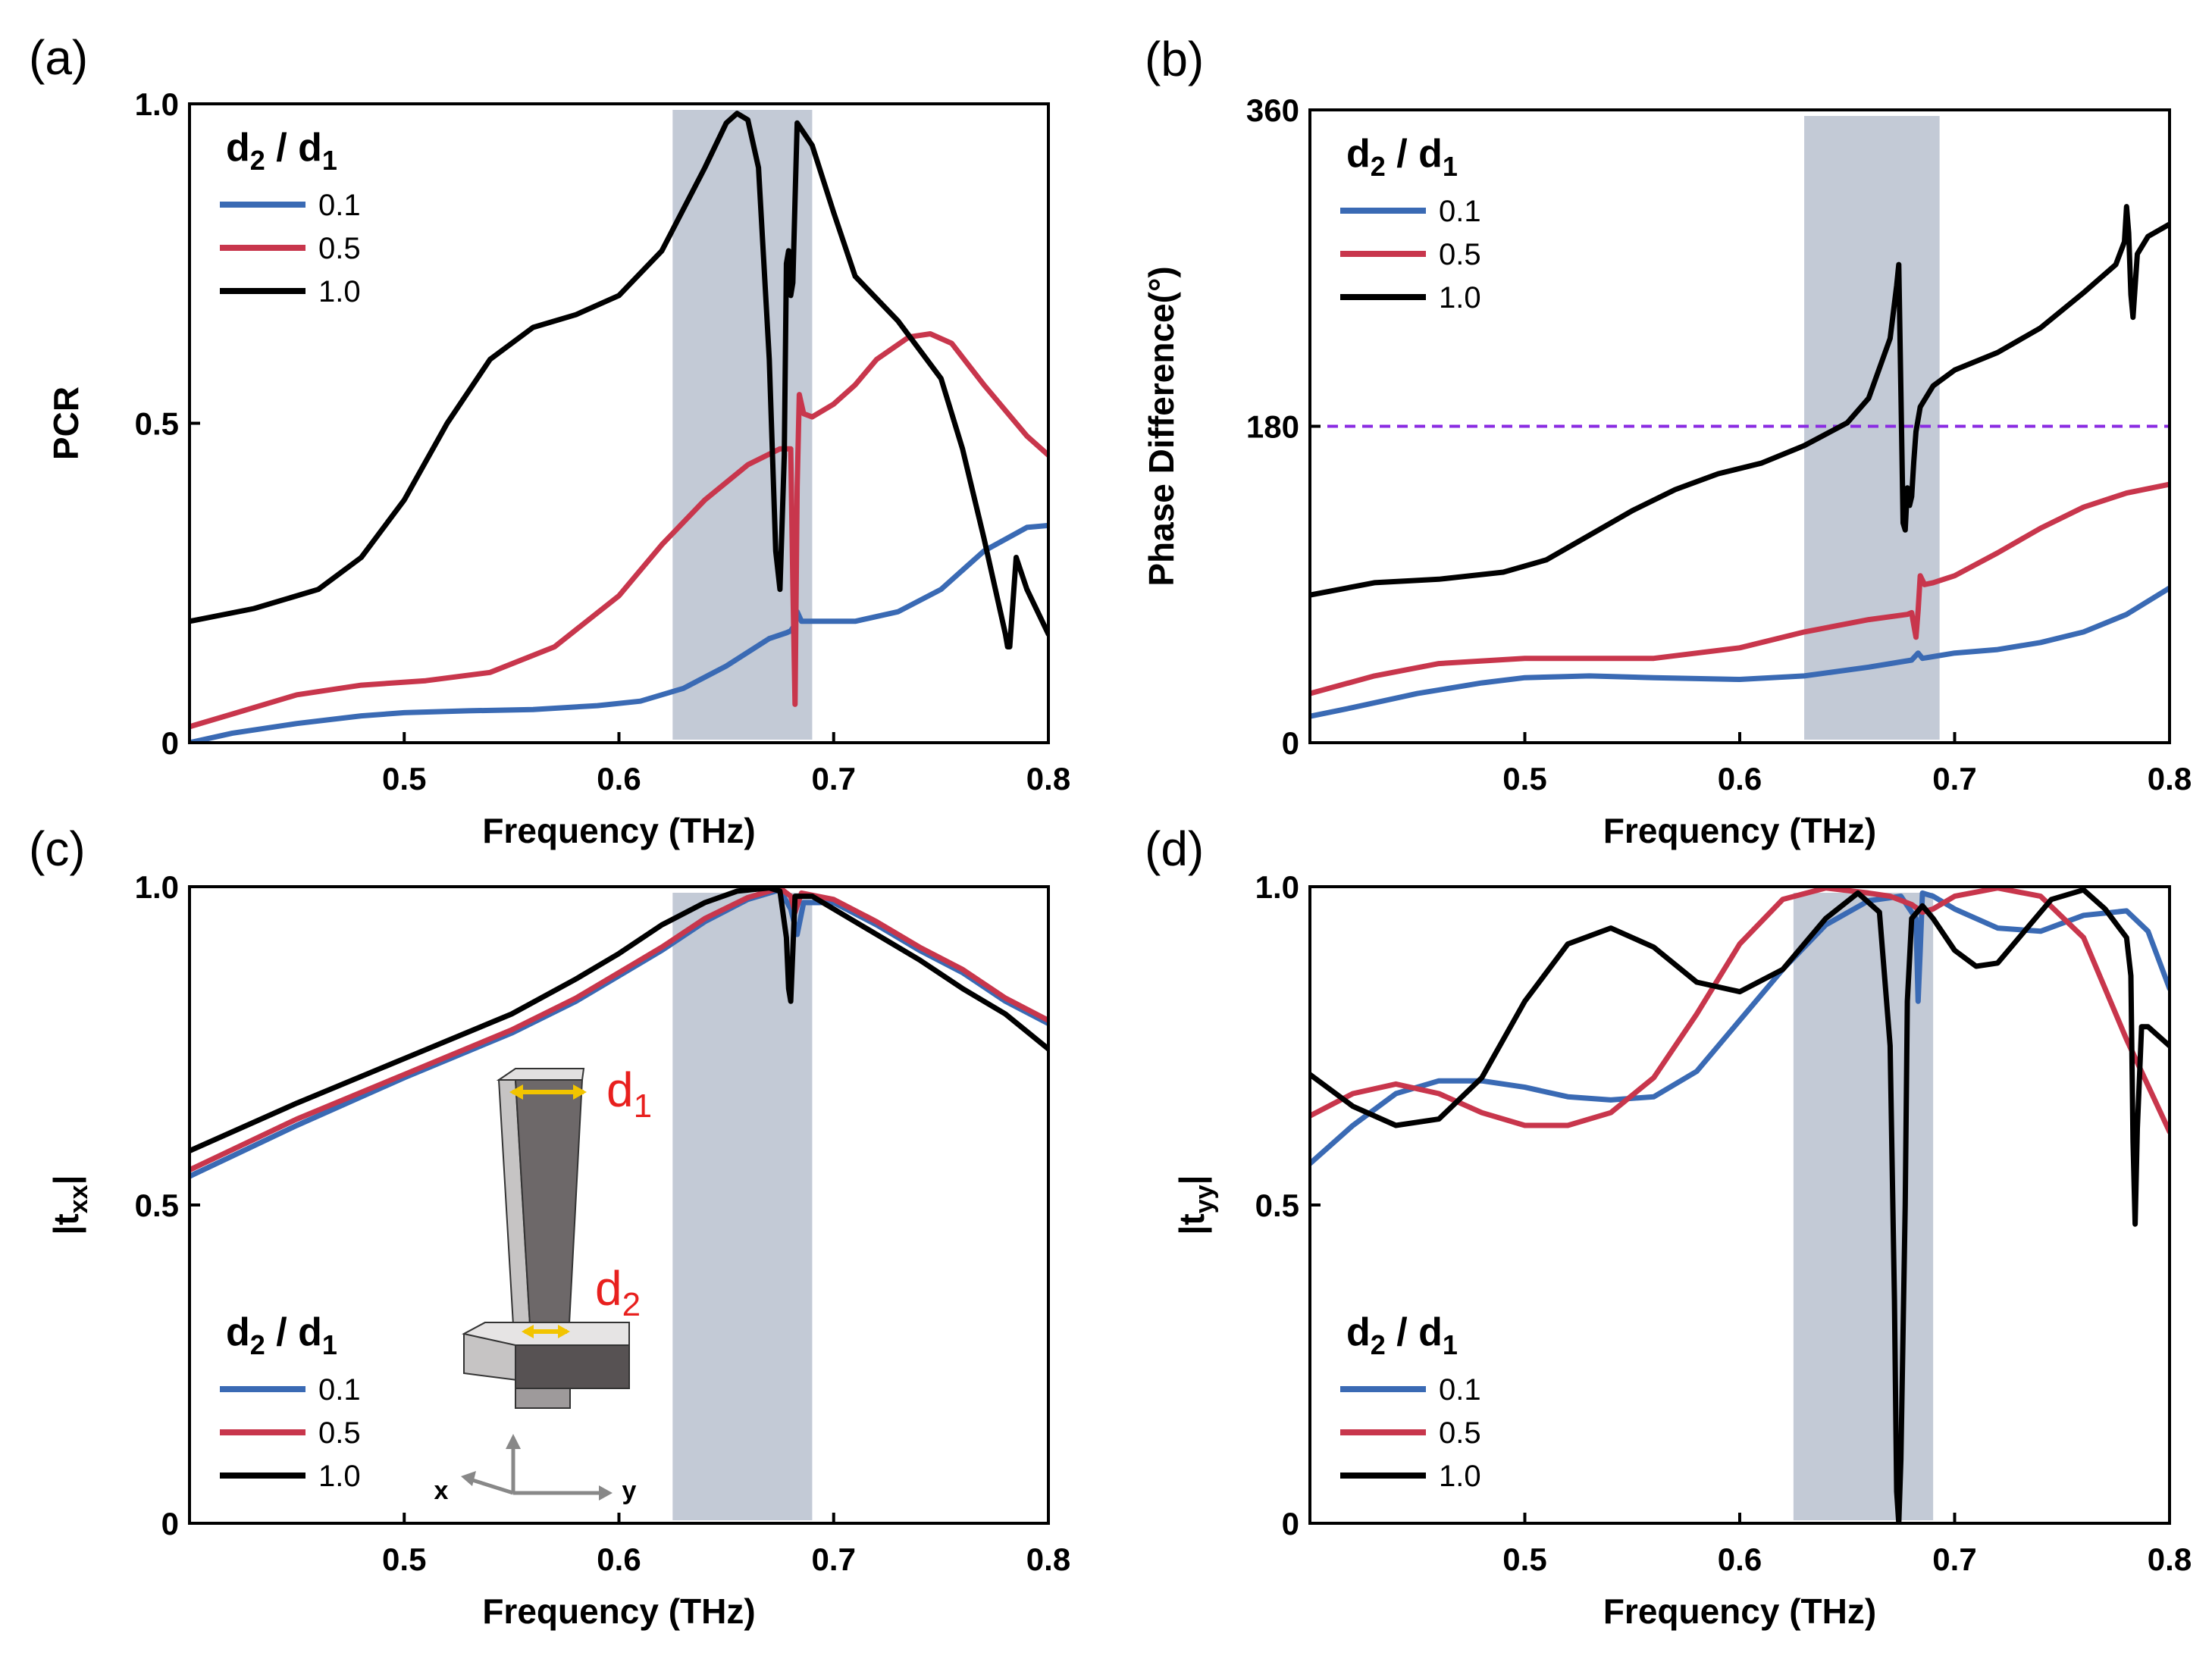 The image size is (2212, 1665). What do you see at coordinates (629, 1491) in the screenshot?
I see `axis-y-label: y` at bounding box center [629, 1491].